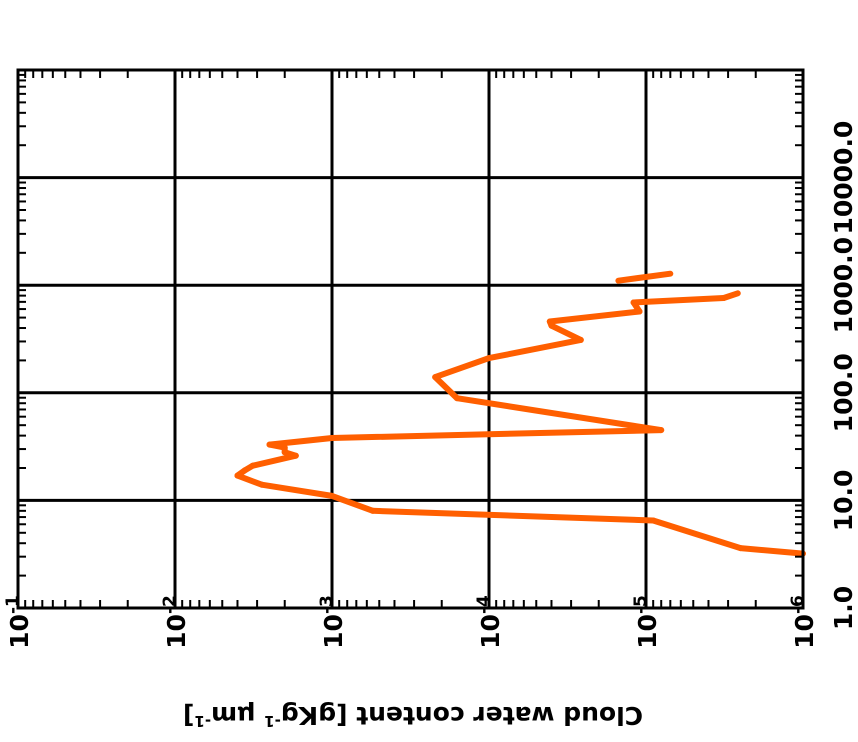 The height and width of the screenshot is (742, 858). Describe the element at coordinates (18, 622) in the screenshot. I see `y-tick-label-5: 10-1` at that location.